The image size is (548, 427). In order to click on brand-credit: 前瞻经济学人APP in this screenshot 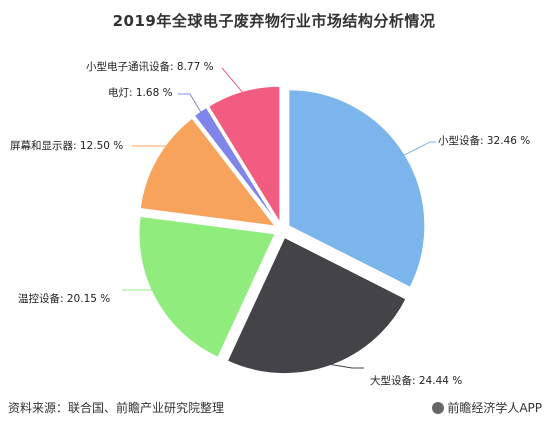, I will do `click(487, 407)`.